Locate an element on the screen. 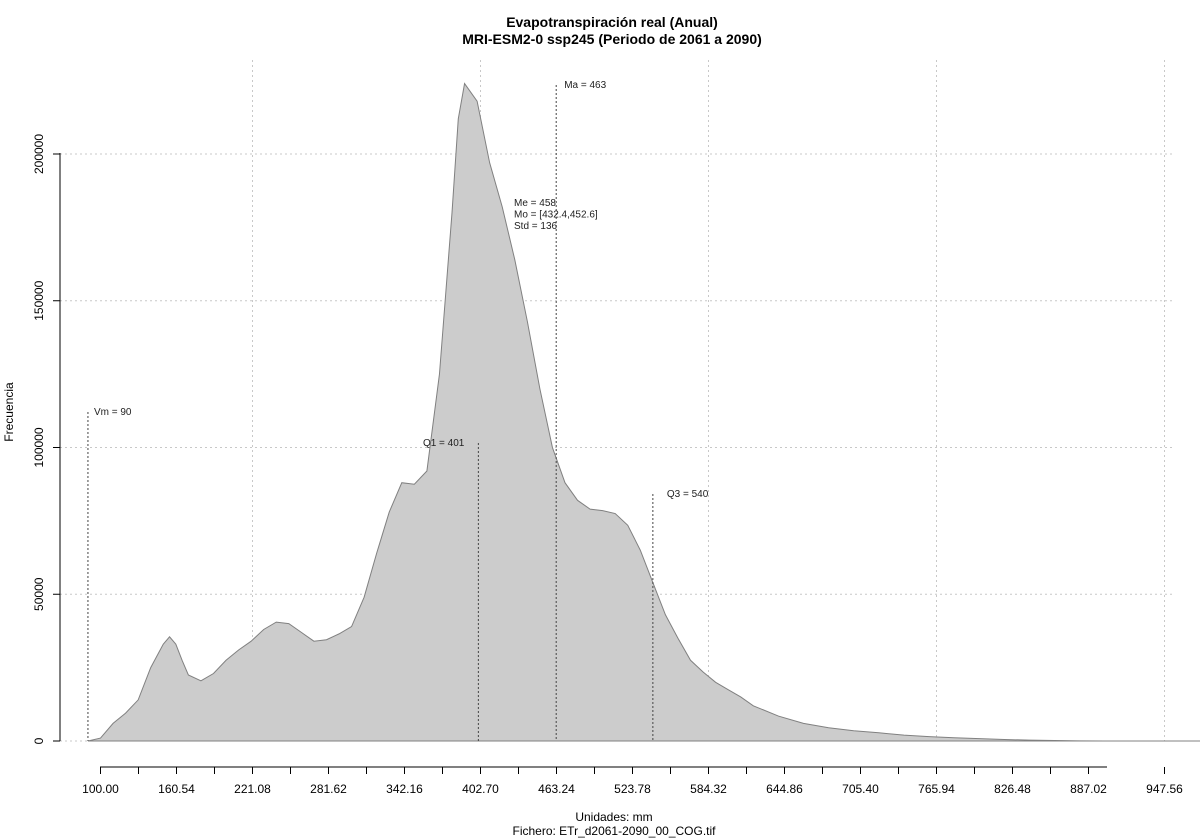 The image size is (1200, 840). stat-label: Std = 136 is located at coordinates (536, 226).